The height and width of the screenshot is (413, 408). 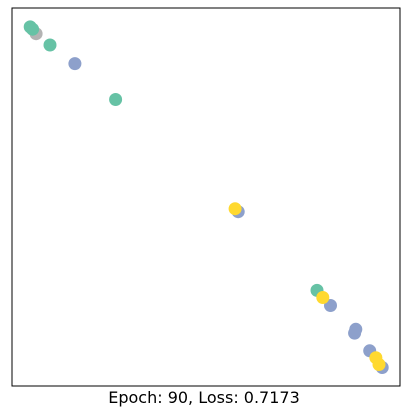 I want to click on epoch-loss-caption: Epoch: 90, Loss: 0.7173, so click(x=204, y=397).